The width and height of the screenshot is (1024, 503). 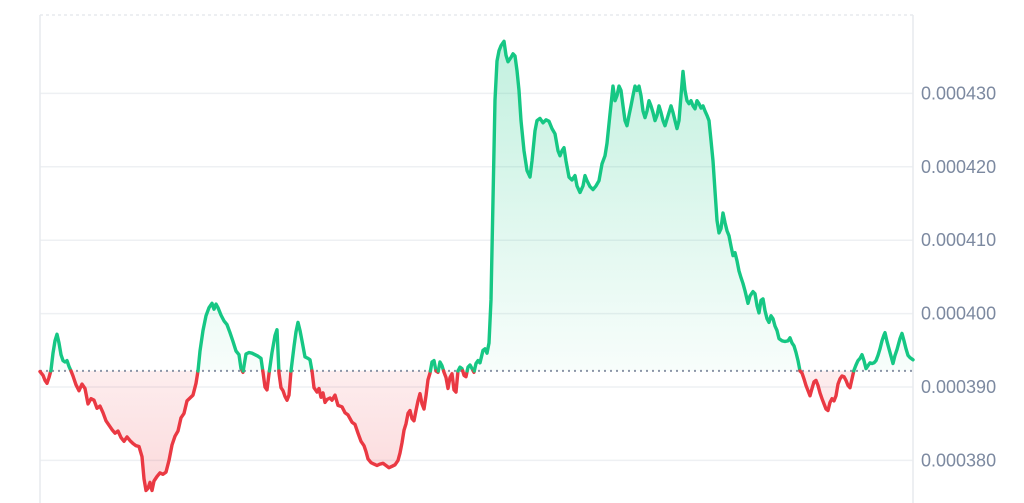 What do you see at coordinates (958, 314) in the screenshot?
I see `y-axis-label: 0.000400` at bounding box center [958, 314].